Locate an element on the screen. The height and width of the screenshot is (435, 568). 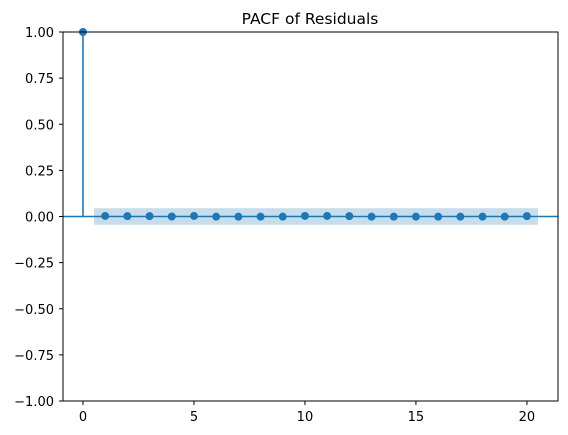
y-tick-label-5: 0.25 is located at coordinates (39, 171).